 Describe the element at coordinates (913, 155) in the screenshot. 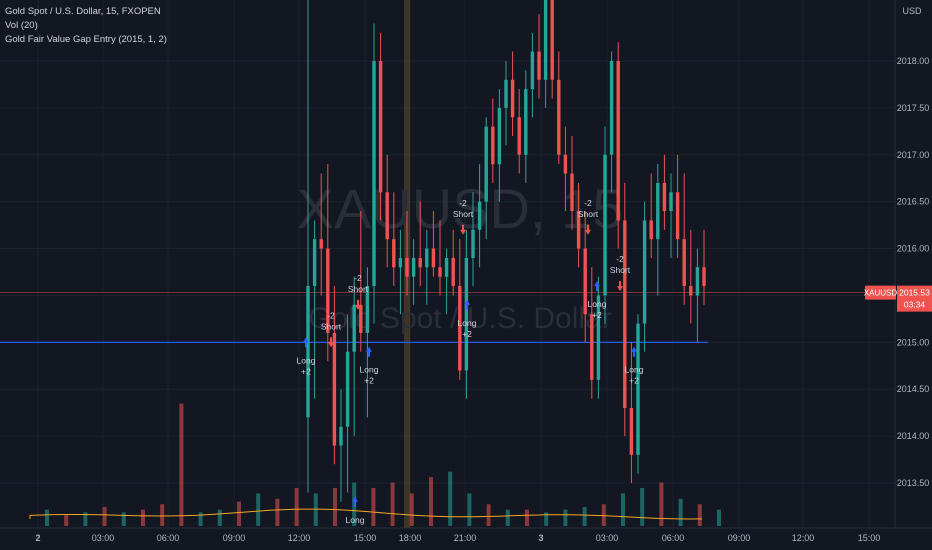

I see `price-tick-label: 2017.00` at that location.